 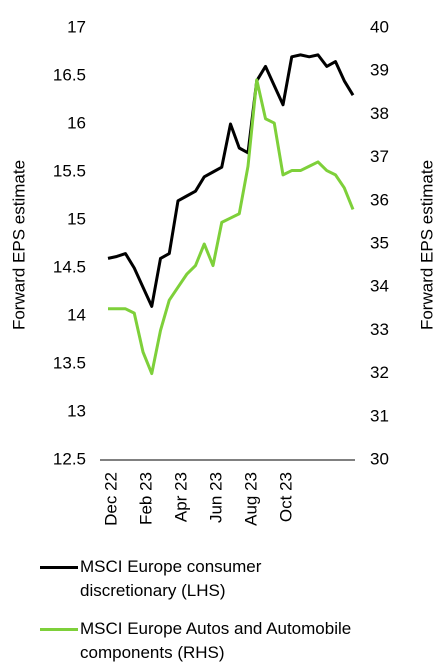 What do you see at coordinates (76, 314) in the screenshot?
I see `y-tick-label: 14` at bounding box center [76, 314].